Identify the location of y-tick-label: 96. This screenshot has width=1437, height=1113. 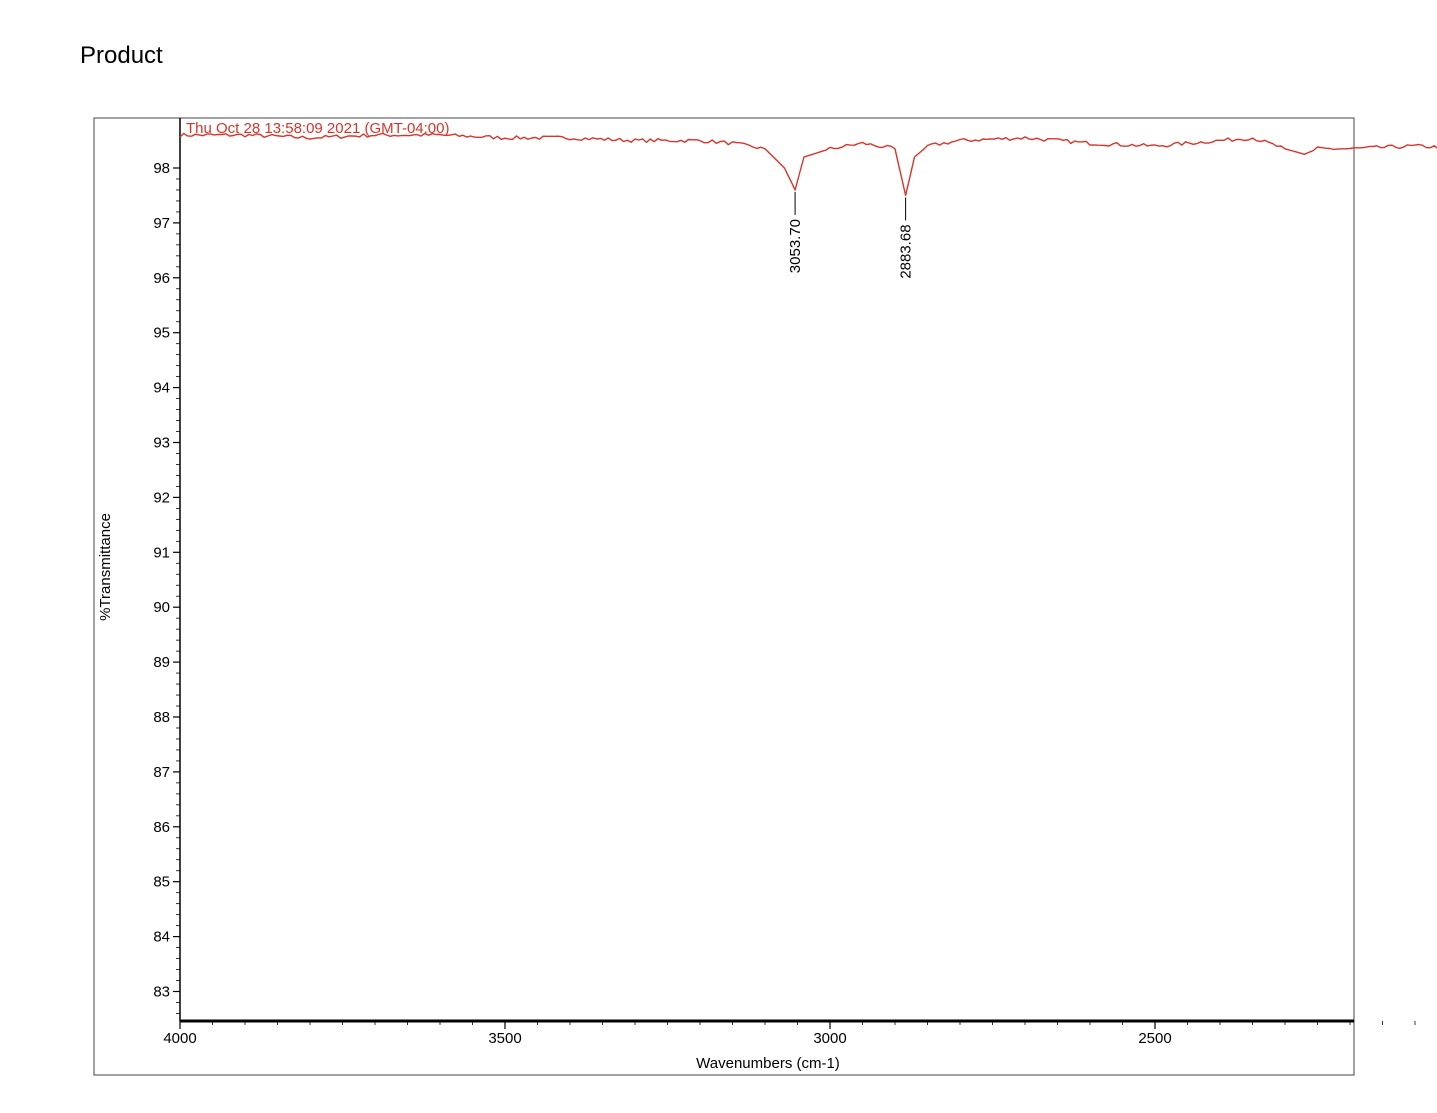
(161, 278).